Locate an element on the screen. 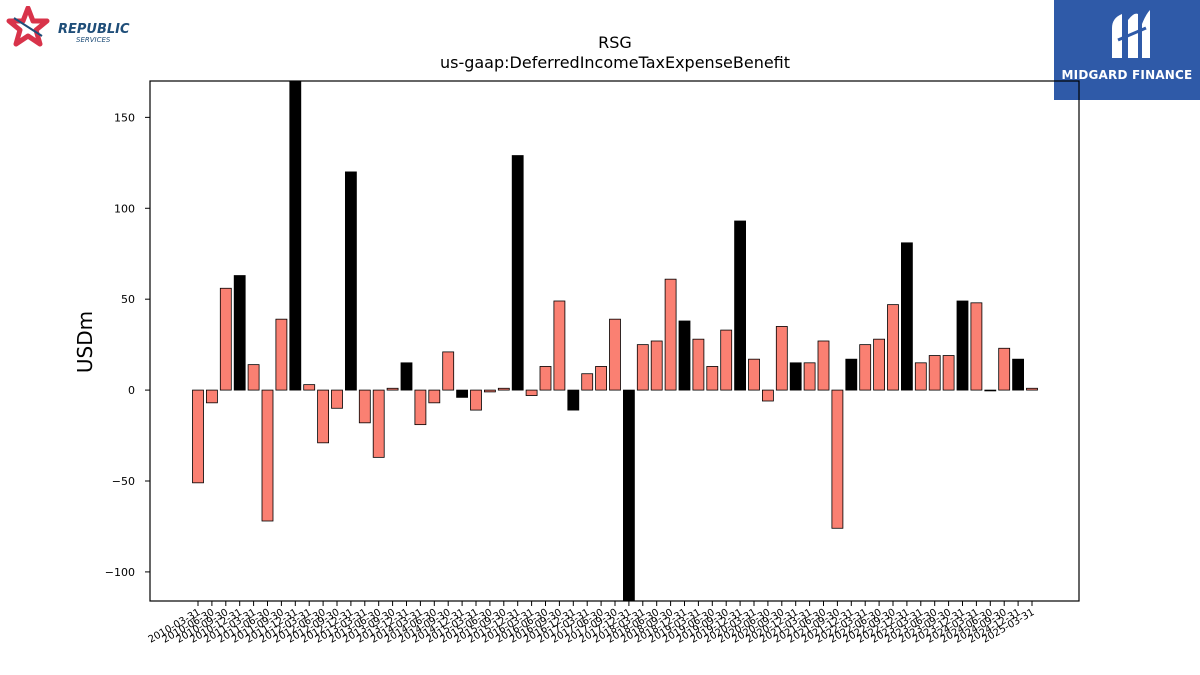  y-tick-label: 0 is located at coordinates (131, 390).